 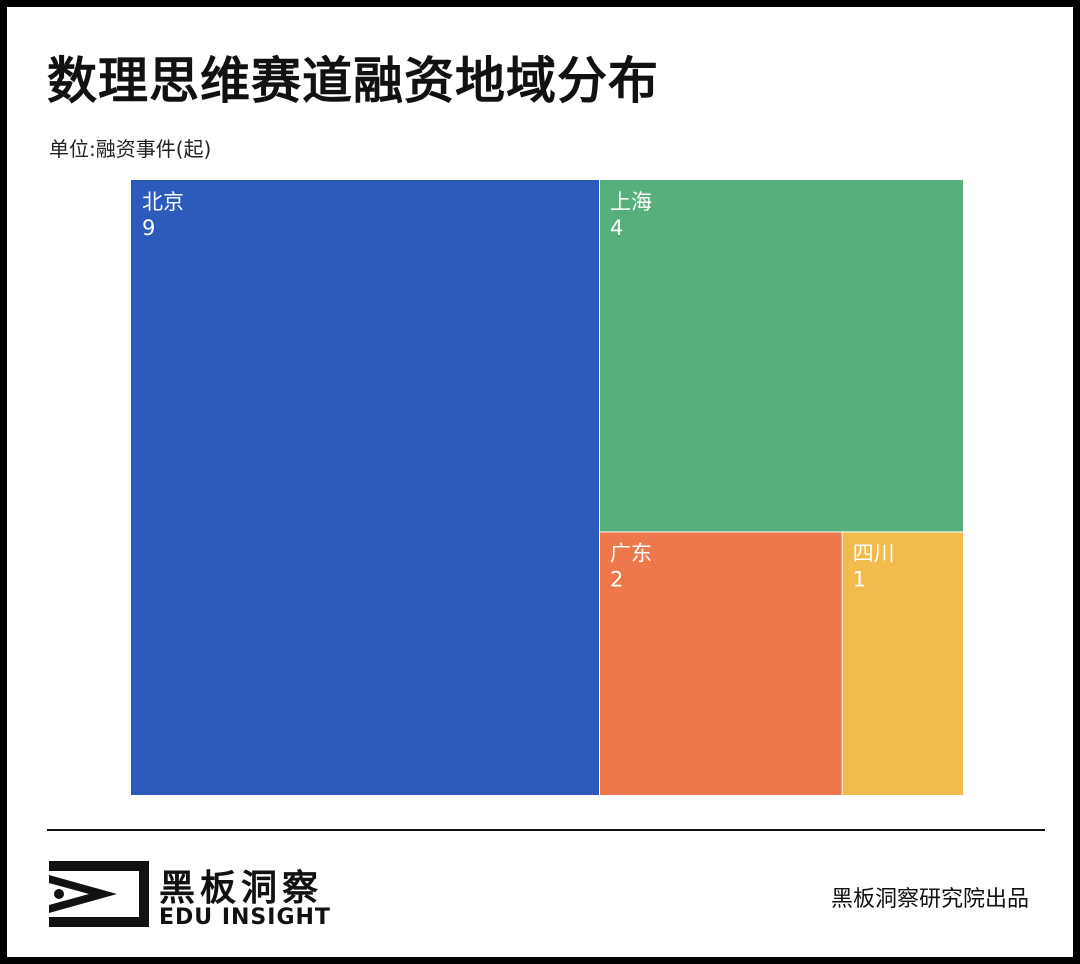 I want to click on treemap-label: 上海, so click(x=631, y=202).